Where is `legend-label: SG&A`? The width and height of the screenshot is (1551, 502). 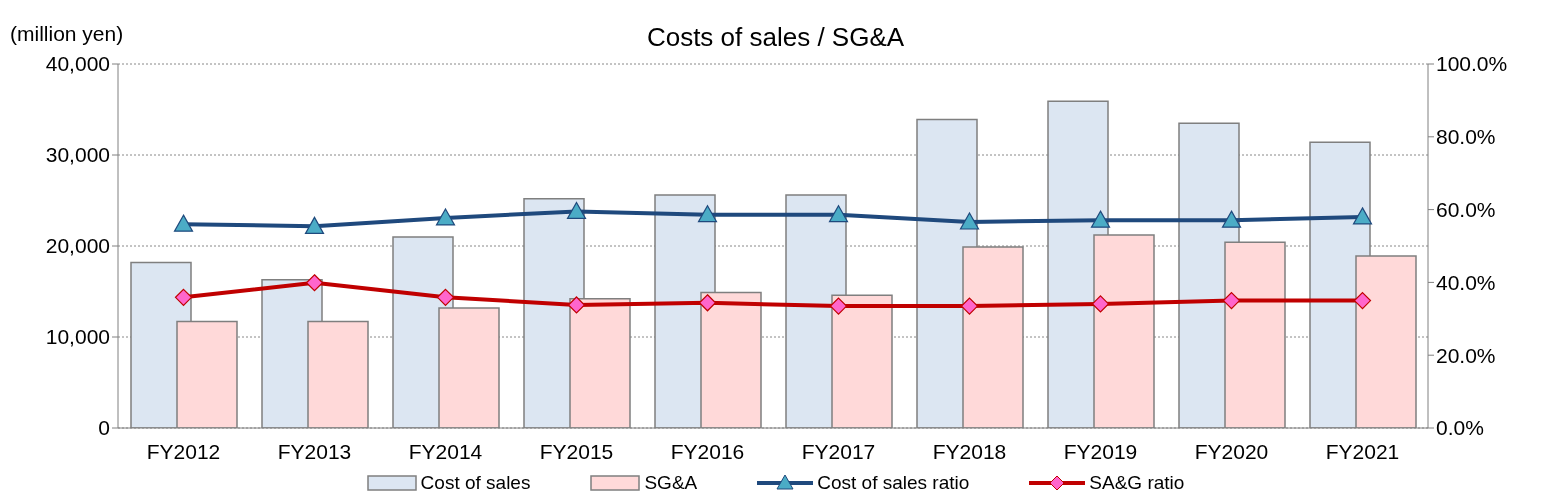
legend-label: SG&A is located at coordinates (671, 483).